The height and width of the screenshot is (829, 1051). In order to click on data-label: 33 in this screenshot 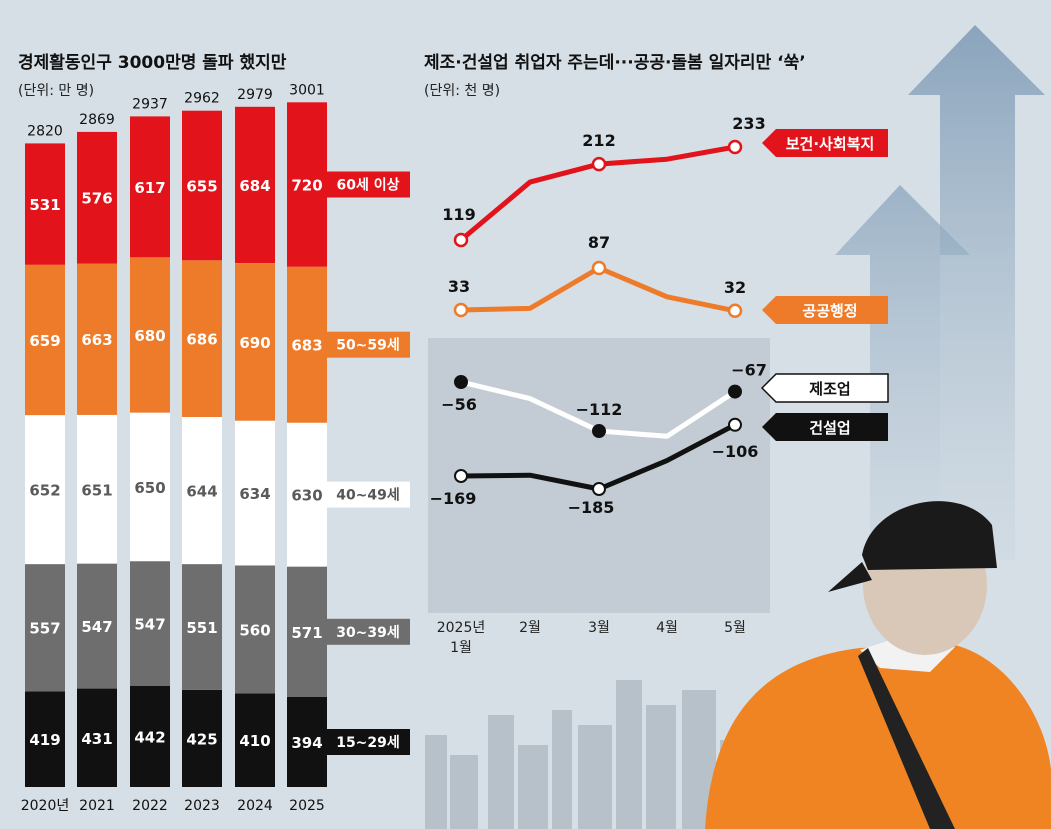, I will do `click(459, 286)`.